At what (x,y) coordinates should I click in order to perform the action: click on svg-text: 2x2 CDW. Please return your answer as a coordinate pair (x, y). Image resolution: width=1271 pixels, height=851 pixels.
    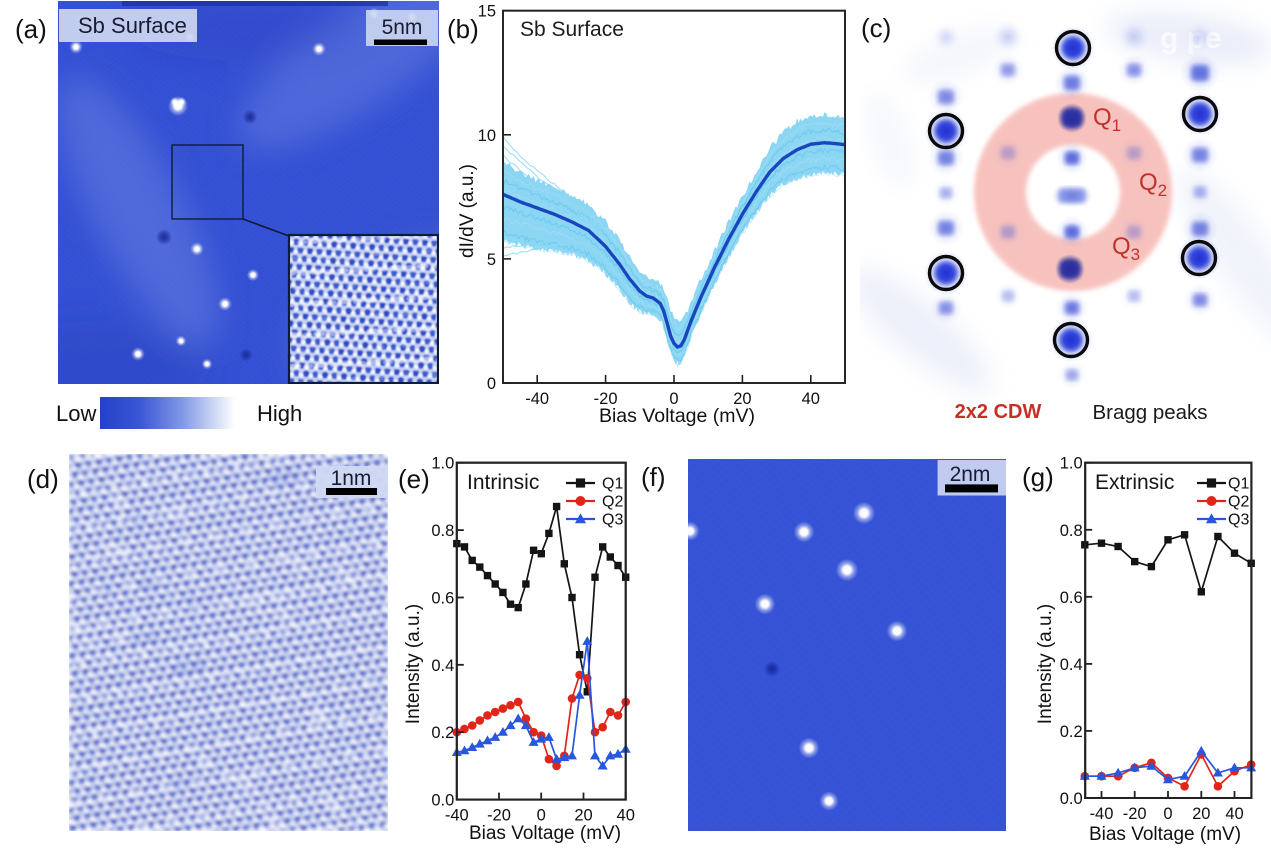
    Looking at the image, I should click on (998, 412).